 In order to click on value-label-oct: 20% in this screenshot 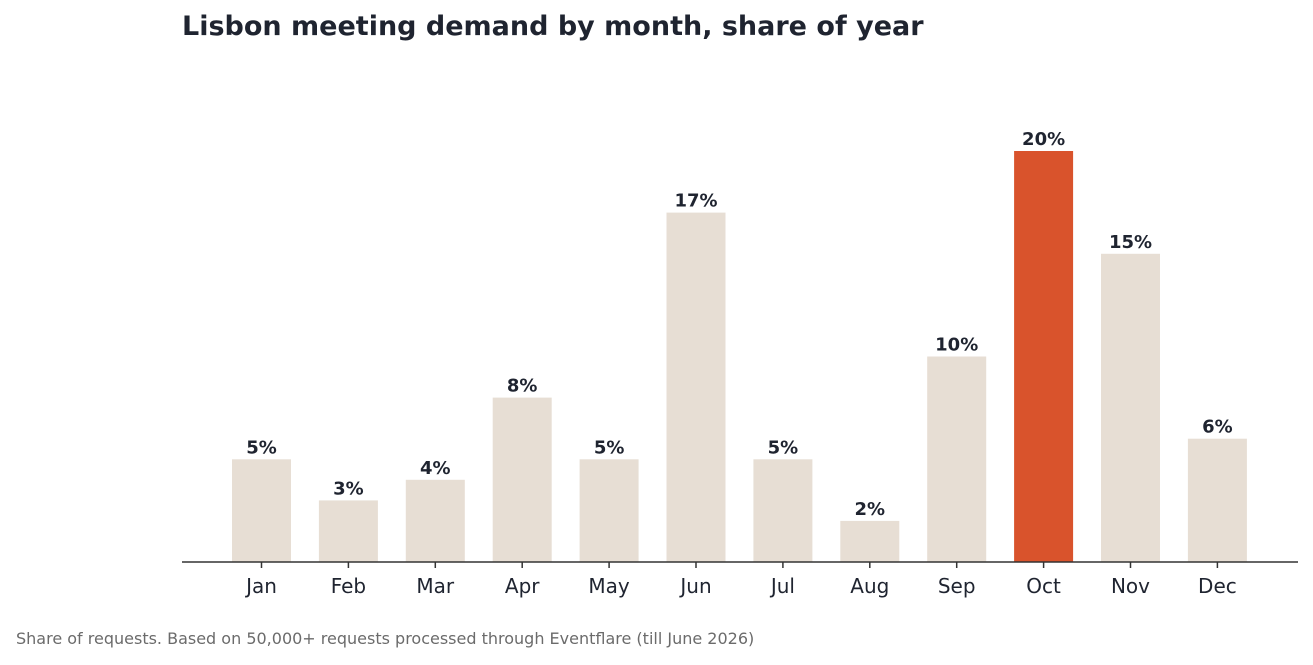, I will do `click(1043, 139)`.